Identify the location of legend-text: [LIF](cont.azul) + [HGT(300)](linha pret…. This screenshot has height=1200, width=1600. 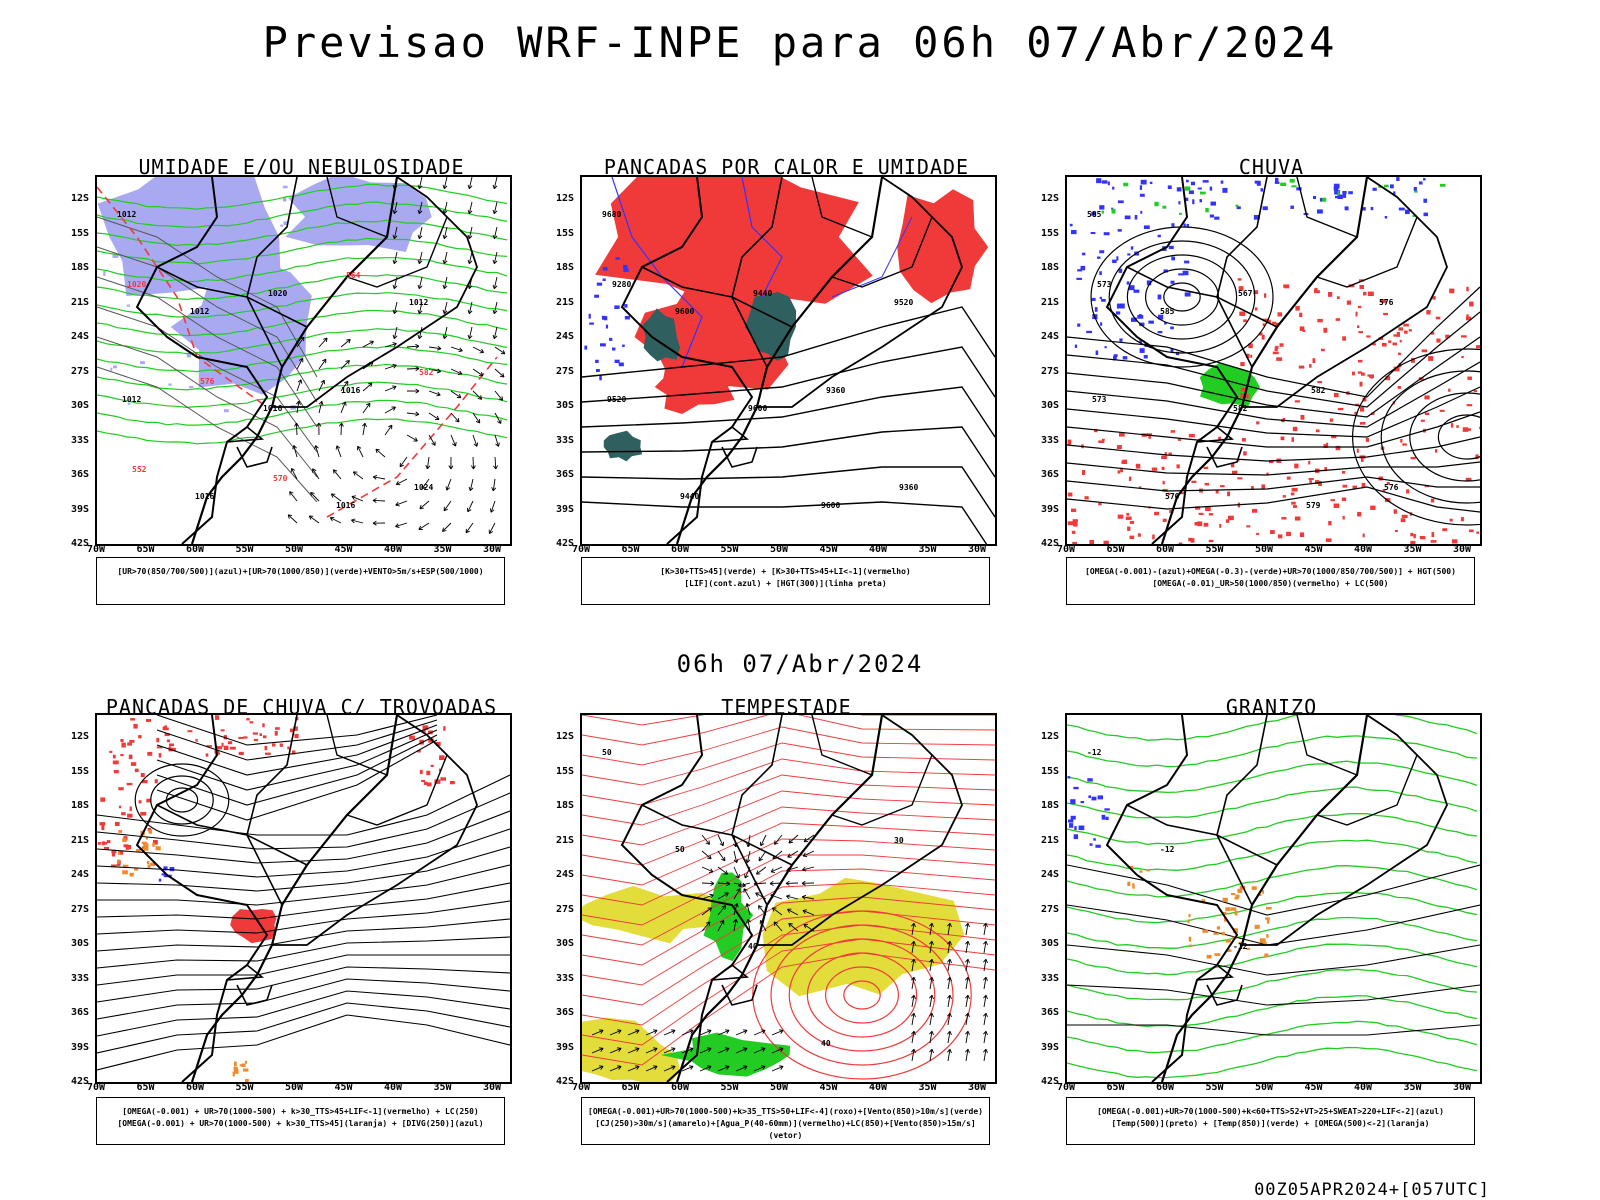
(785, 583).